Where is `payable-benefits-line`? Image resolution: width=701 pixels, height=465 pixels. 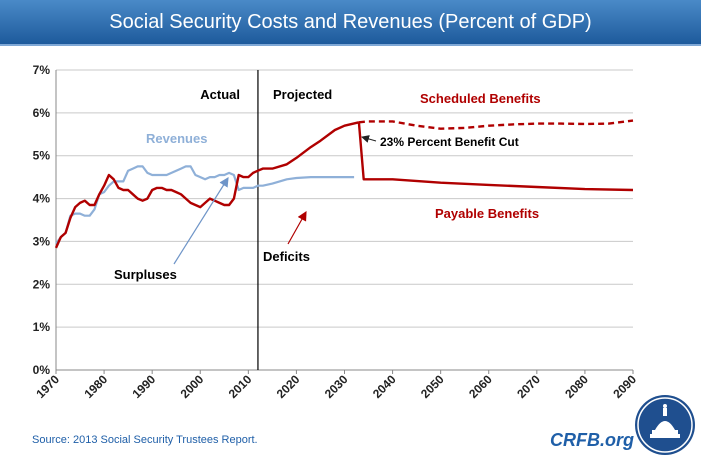
payable-benefits-line is located at coordinates (495, 157).